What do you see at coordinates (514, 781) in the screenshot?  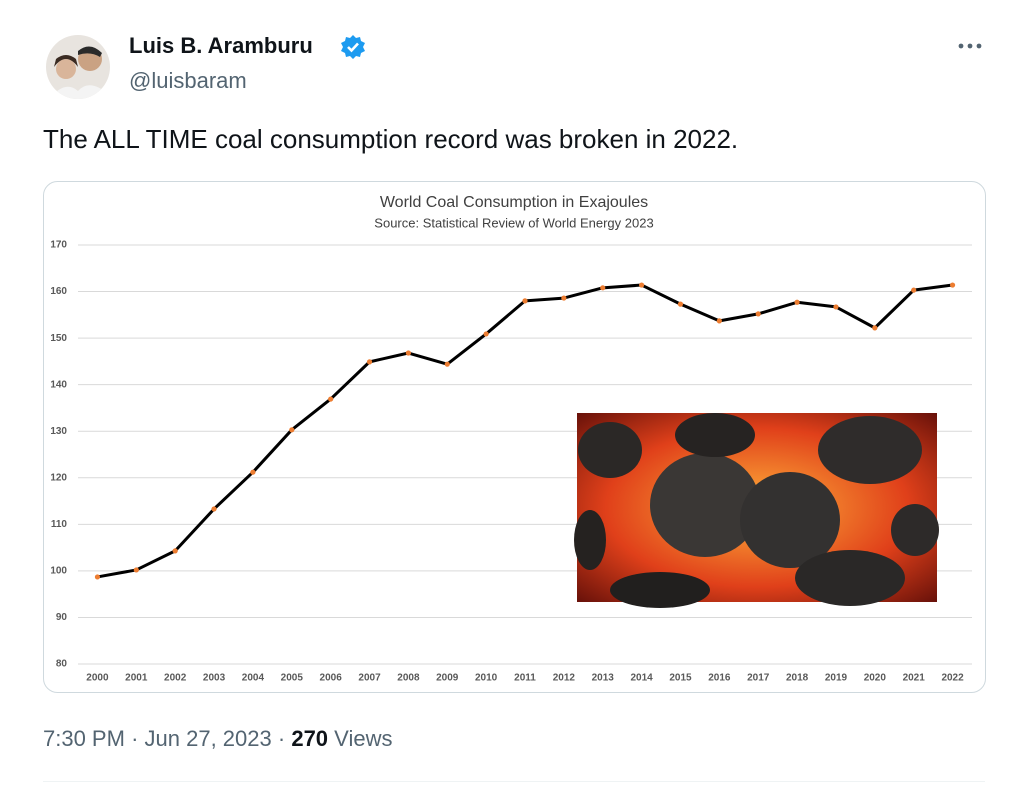 I see `divider` at bounding box center [514, 781].